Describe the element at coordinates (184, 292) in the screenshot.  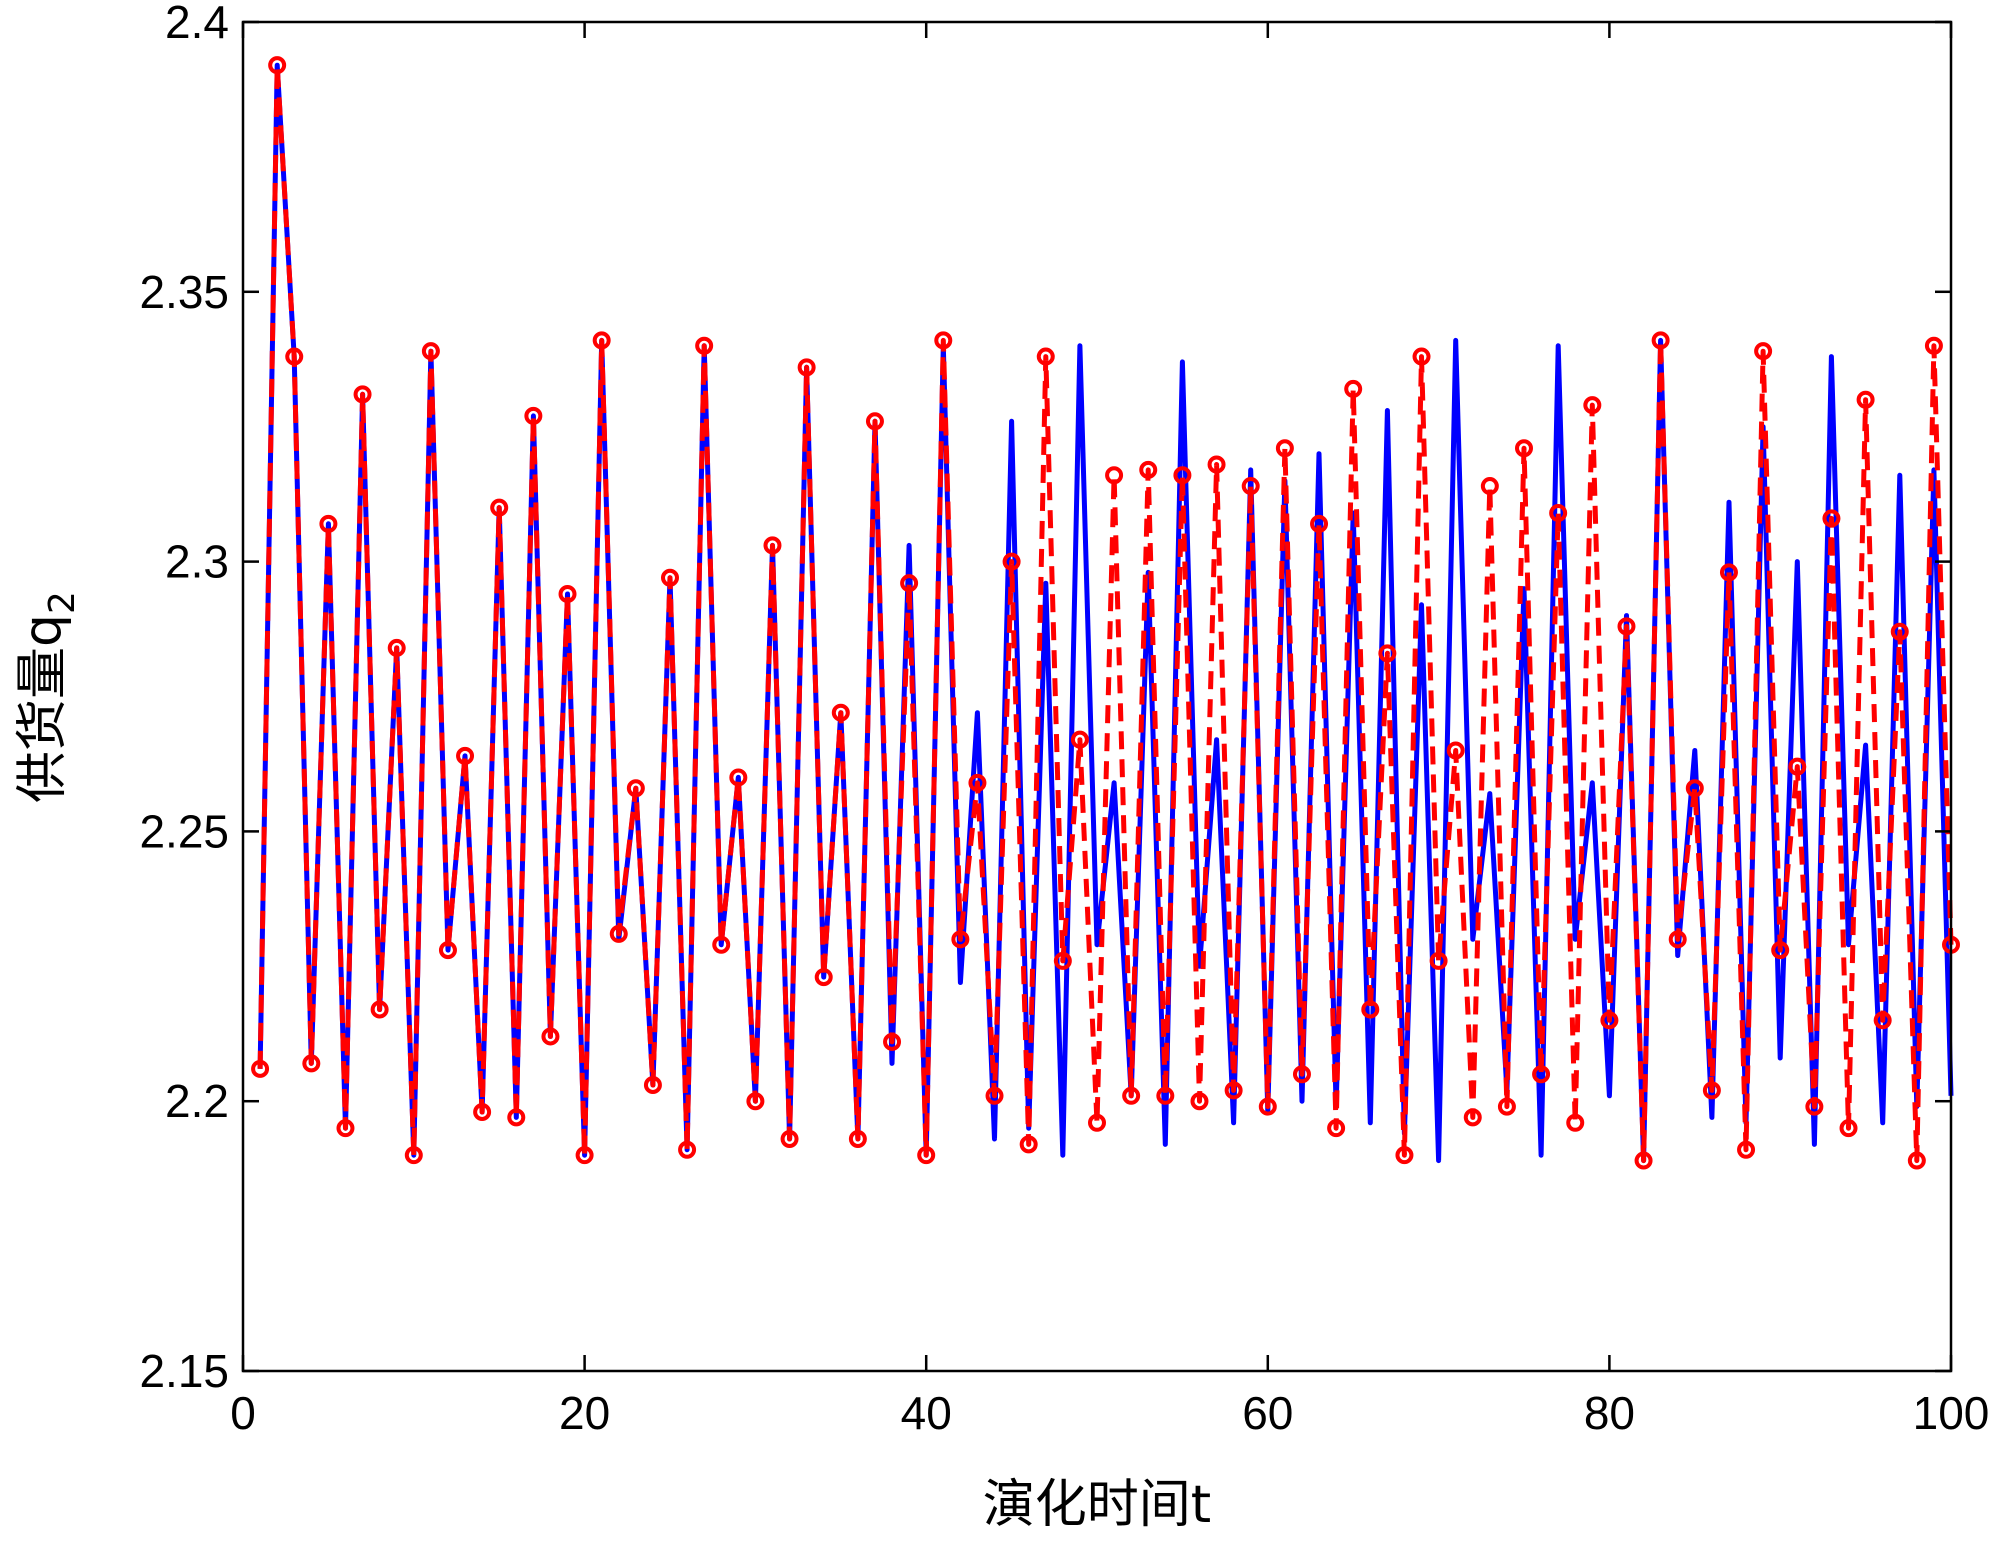
I see `y-tick-label: 2.35` at that location.